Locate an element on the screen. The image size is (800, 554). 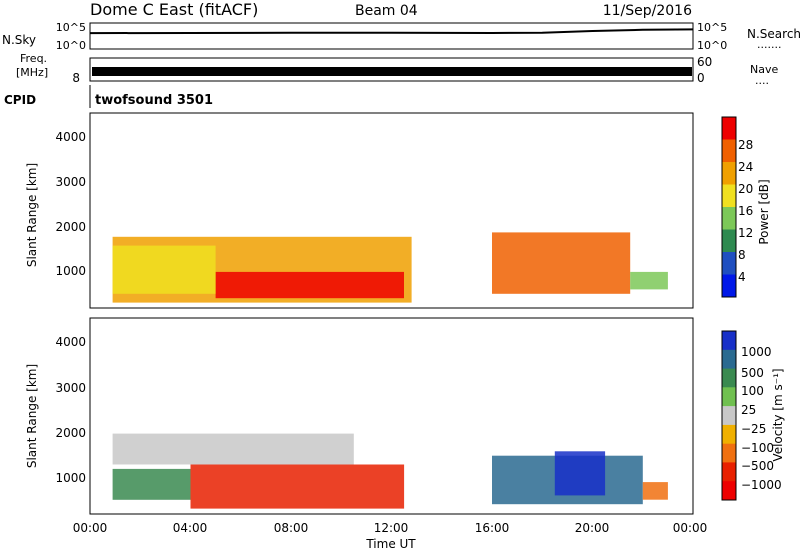
velocity-colorbar is located at coordinates (729, 415).